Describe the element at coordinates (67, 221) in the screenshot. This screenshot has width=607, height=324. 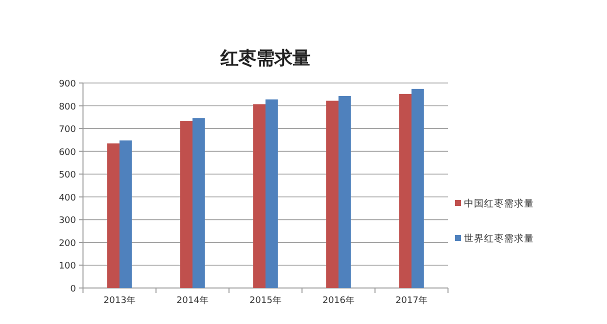
I see `y-tick-label: 300` at that location.